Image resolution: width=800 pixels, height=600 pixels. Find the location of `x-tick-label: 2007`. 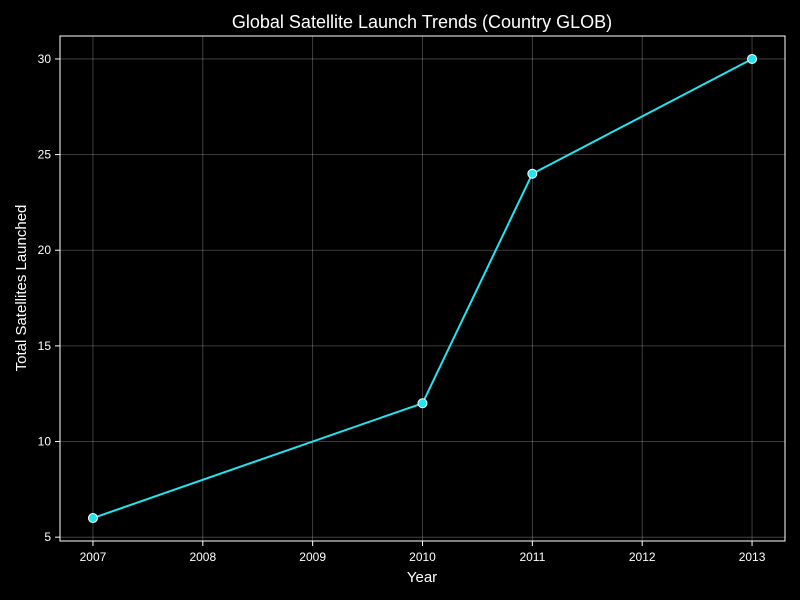

x-tick-label: 2007 is located at coordinates (93, 557).